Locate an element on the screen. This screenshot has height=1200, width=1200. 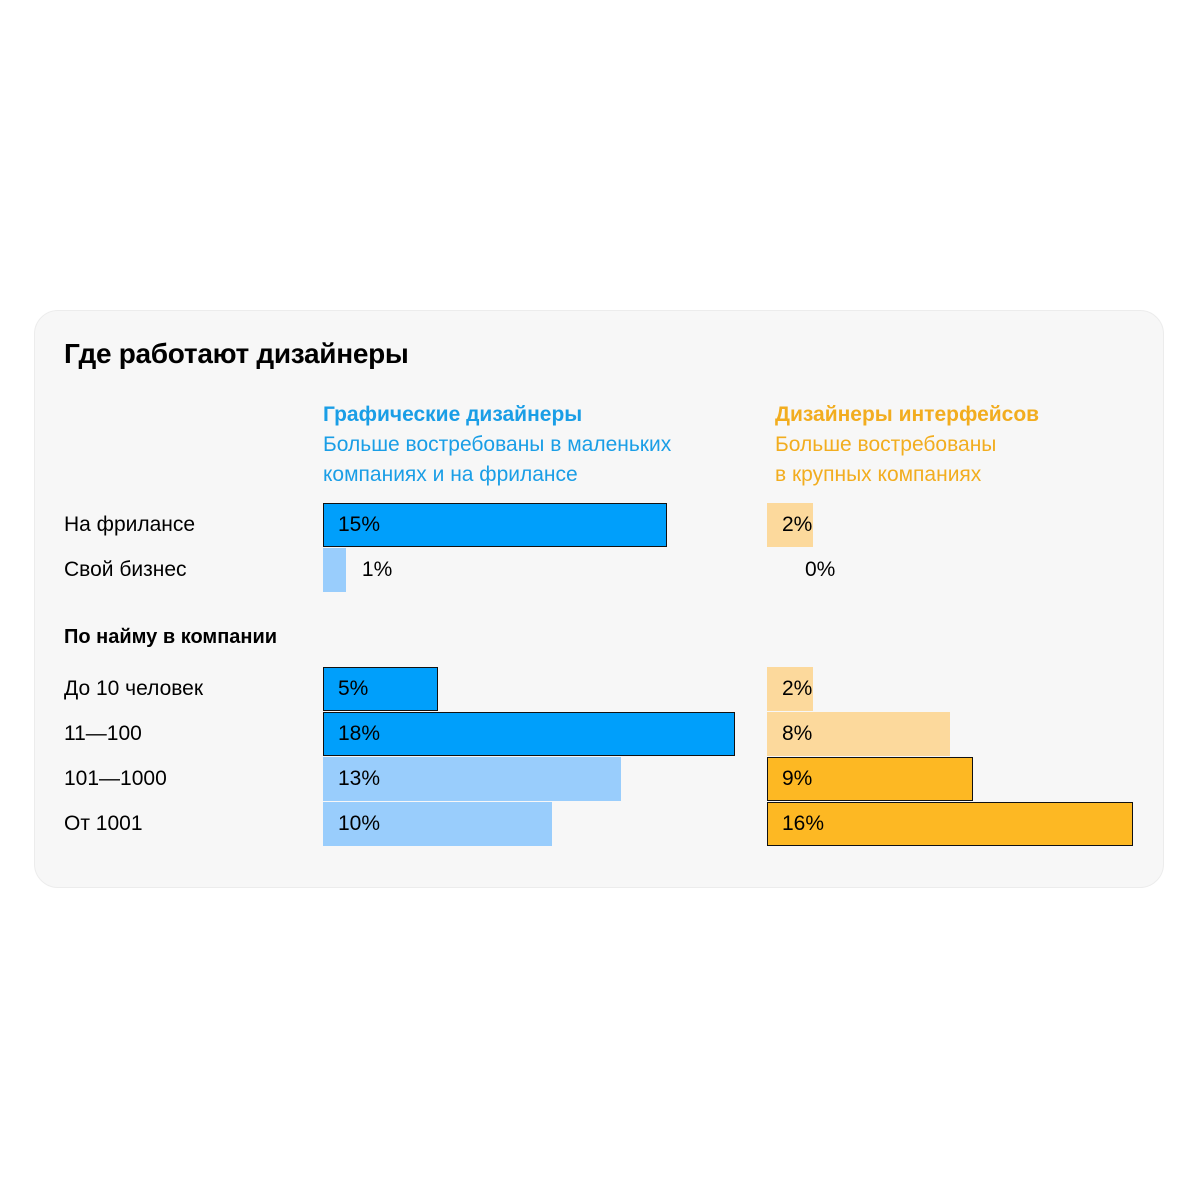
graphic-designers-desc-line1: Больше востребованы в маленьких is located at coordinates (497, 444).